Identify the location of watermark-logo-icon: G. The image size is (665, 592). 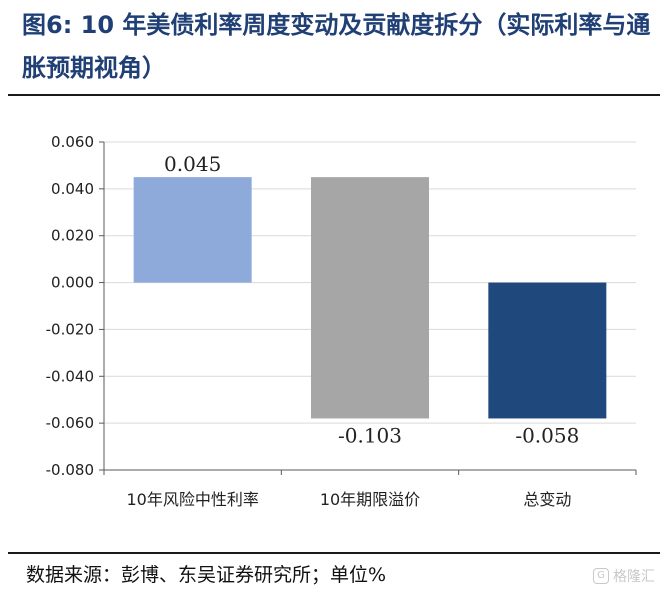
(601, 576).